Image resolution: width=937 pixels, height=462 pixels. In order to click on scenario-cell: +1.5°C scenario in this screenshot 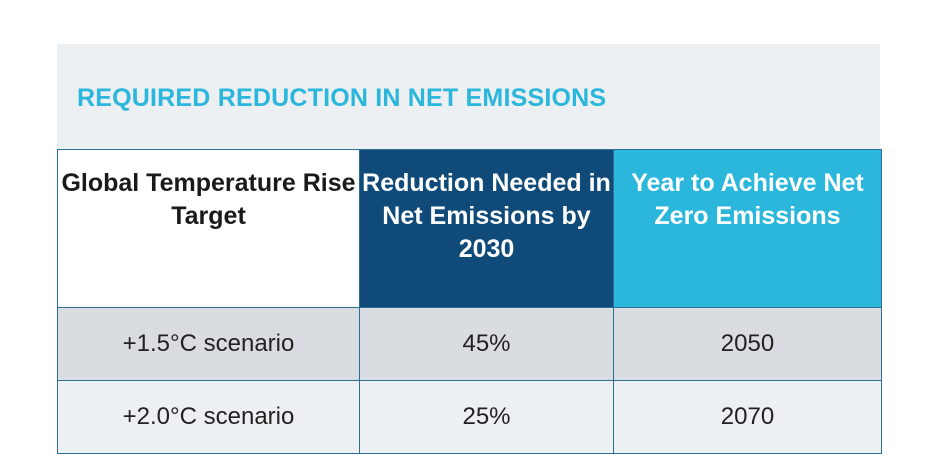, I will do `click(208, 344)`.